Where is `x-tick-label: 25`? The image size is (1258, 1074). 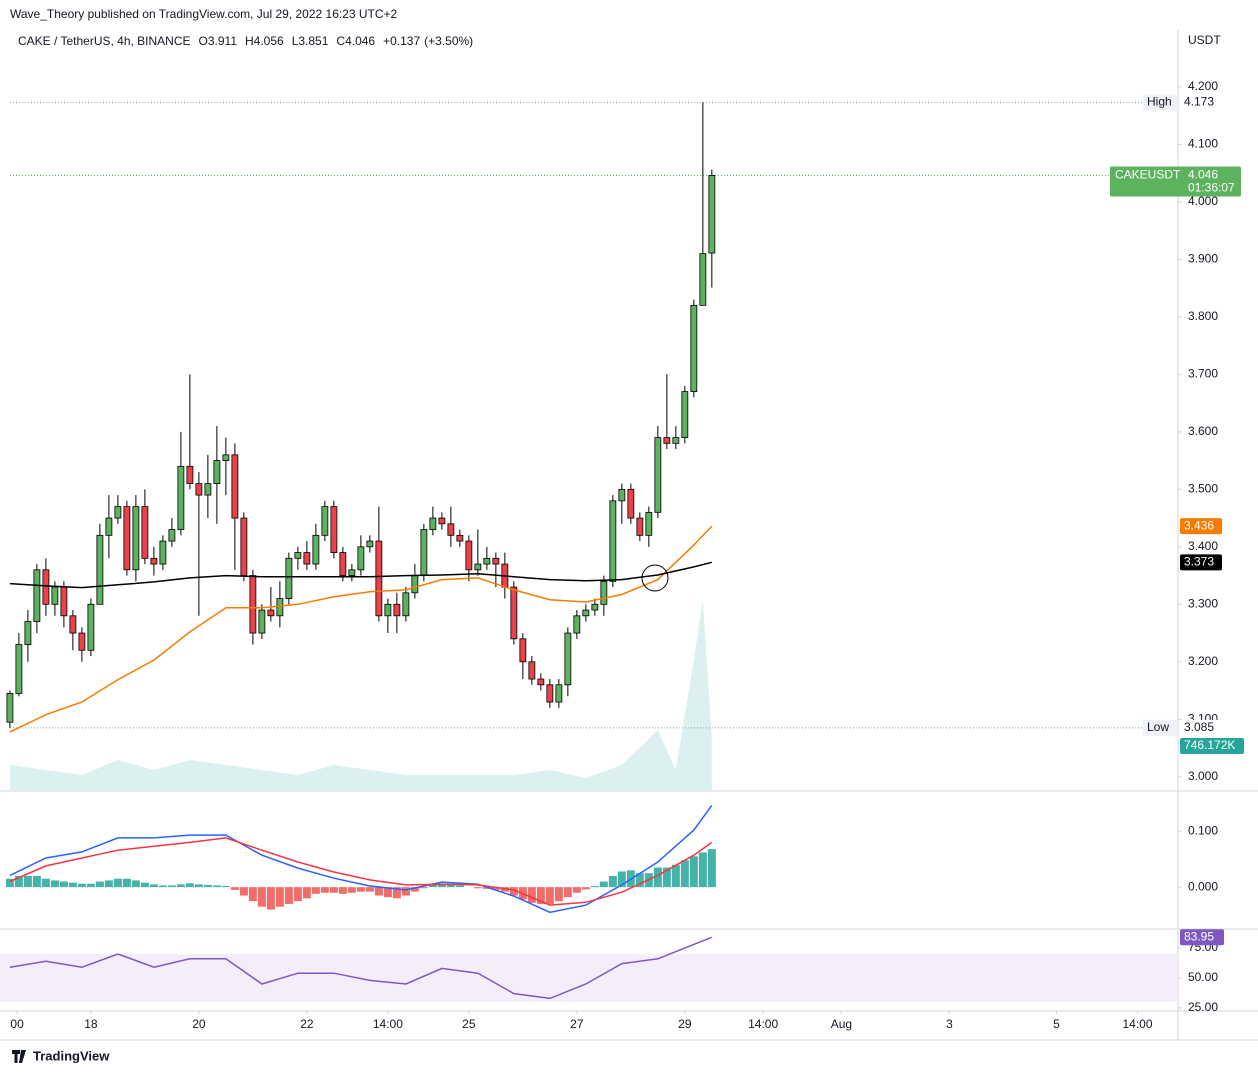
x-tick-label: 25 is located at coordinates (469, 1024).